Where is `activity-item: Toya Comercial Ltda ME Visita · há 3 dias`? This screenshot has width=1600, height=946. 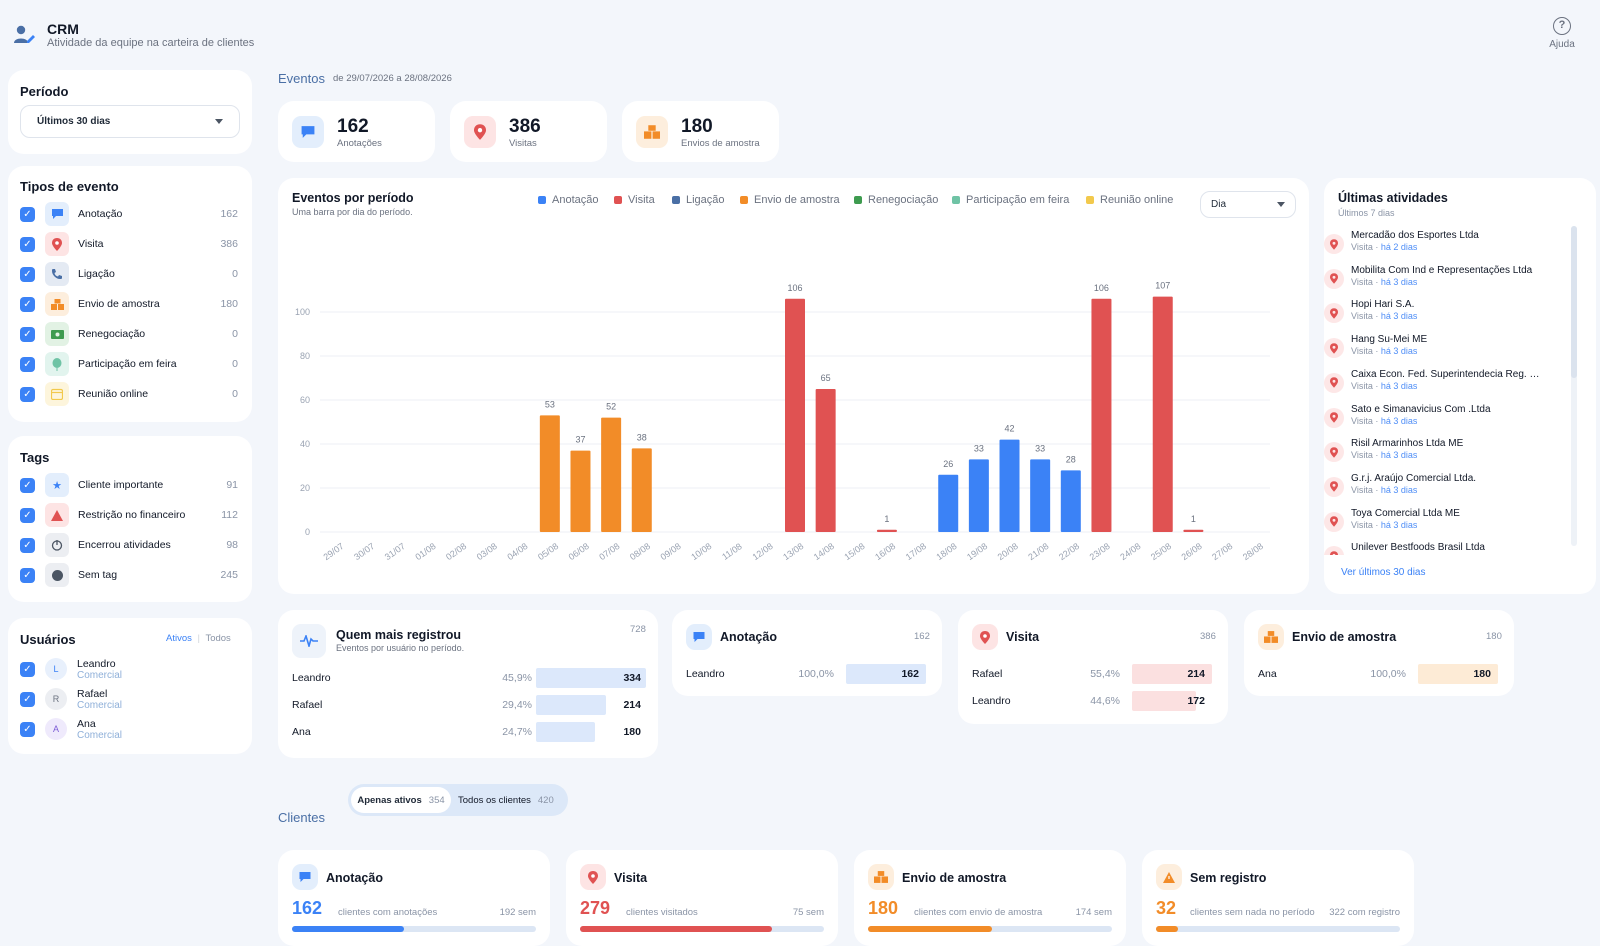
activity-item: Toya Comercial Ltda ME Visita · há 3 dias is located at coordinates (1435, 525).